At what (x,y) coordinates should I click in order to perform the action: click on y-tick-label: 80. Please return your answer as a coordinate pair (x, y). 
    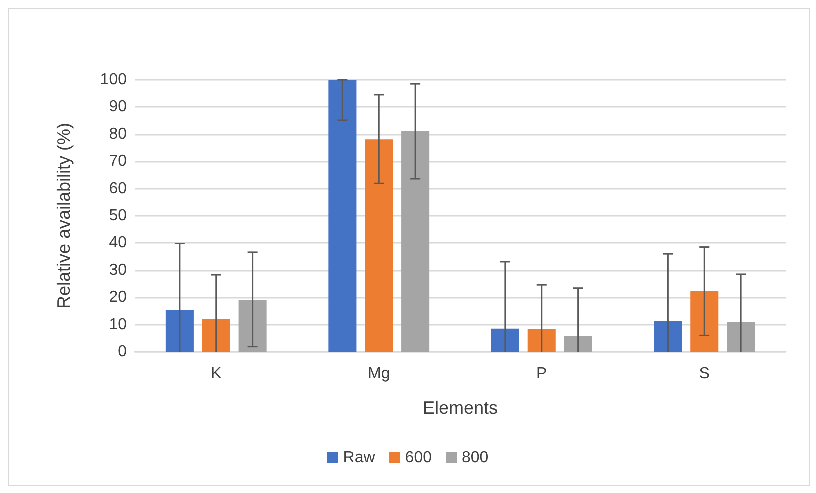
    Looking at the image, I should click on (118, 134).